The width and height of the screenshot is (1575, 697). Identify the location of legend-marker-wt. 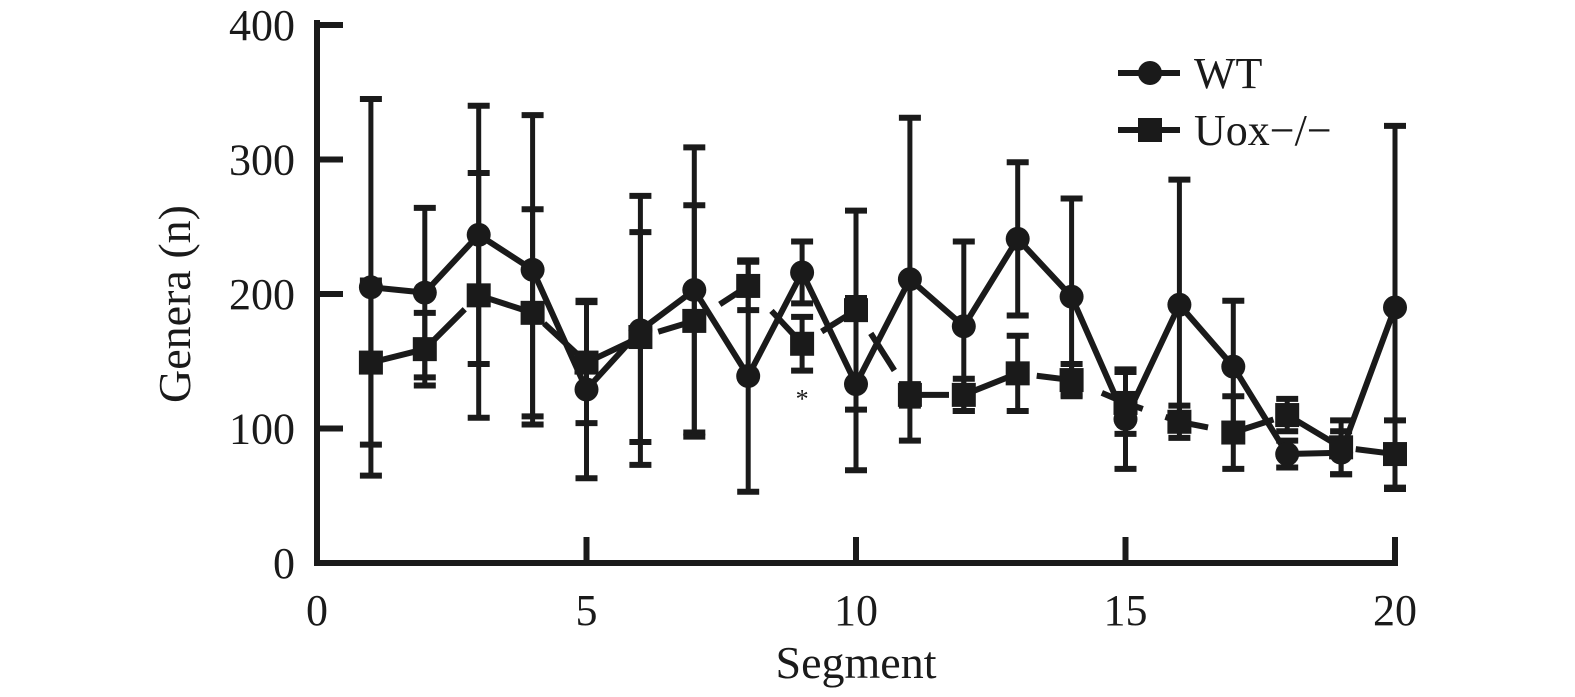
(1150, 73).